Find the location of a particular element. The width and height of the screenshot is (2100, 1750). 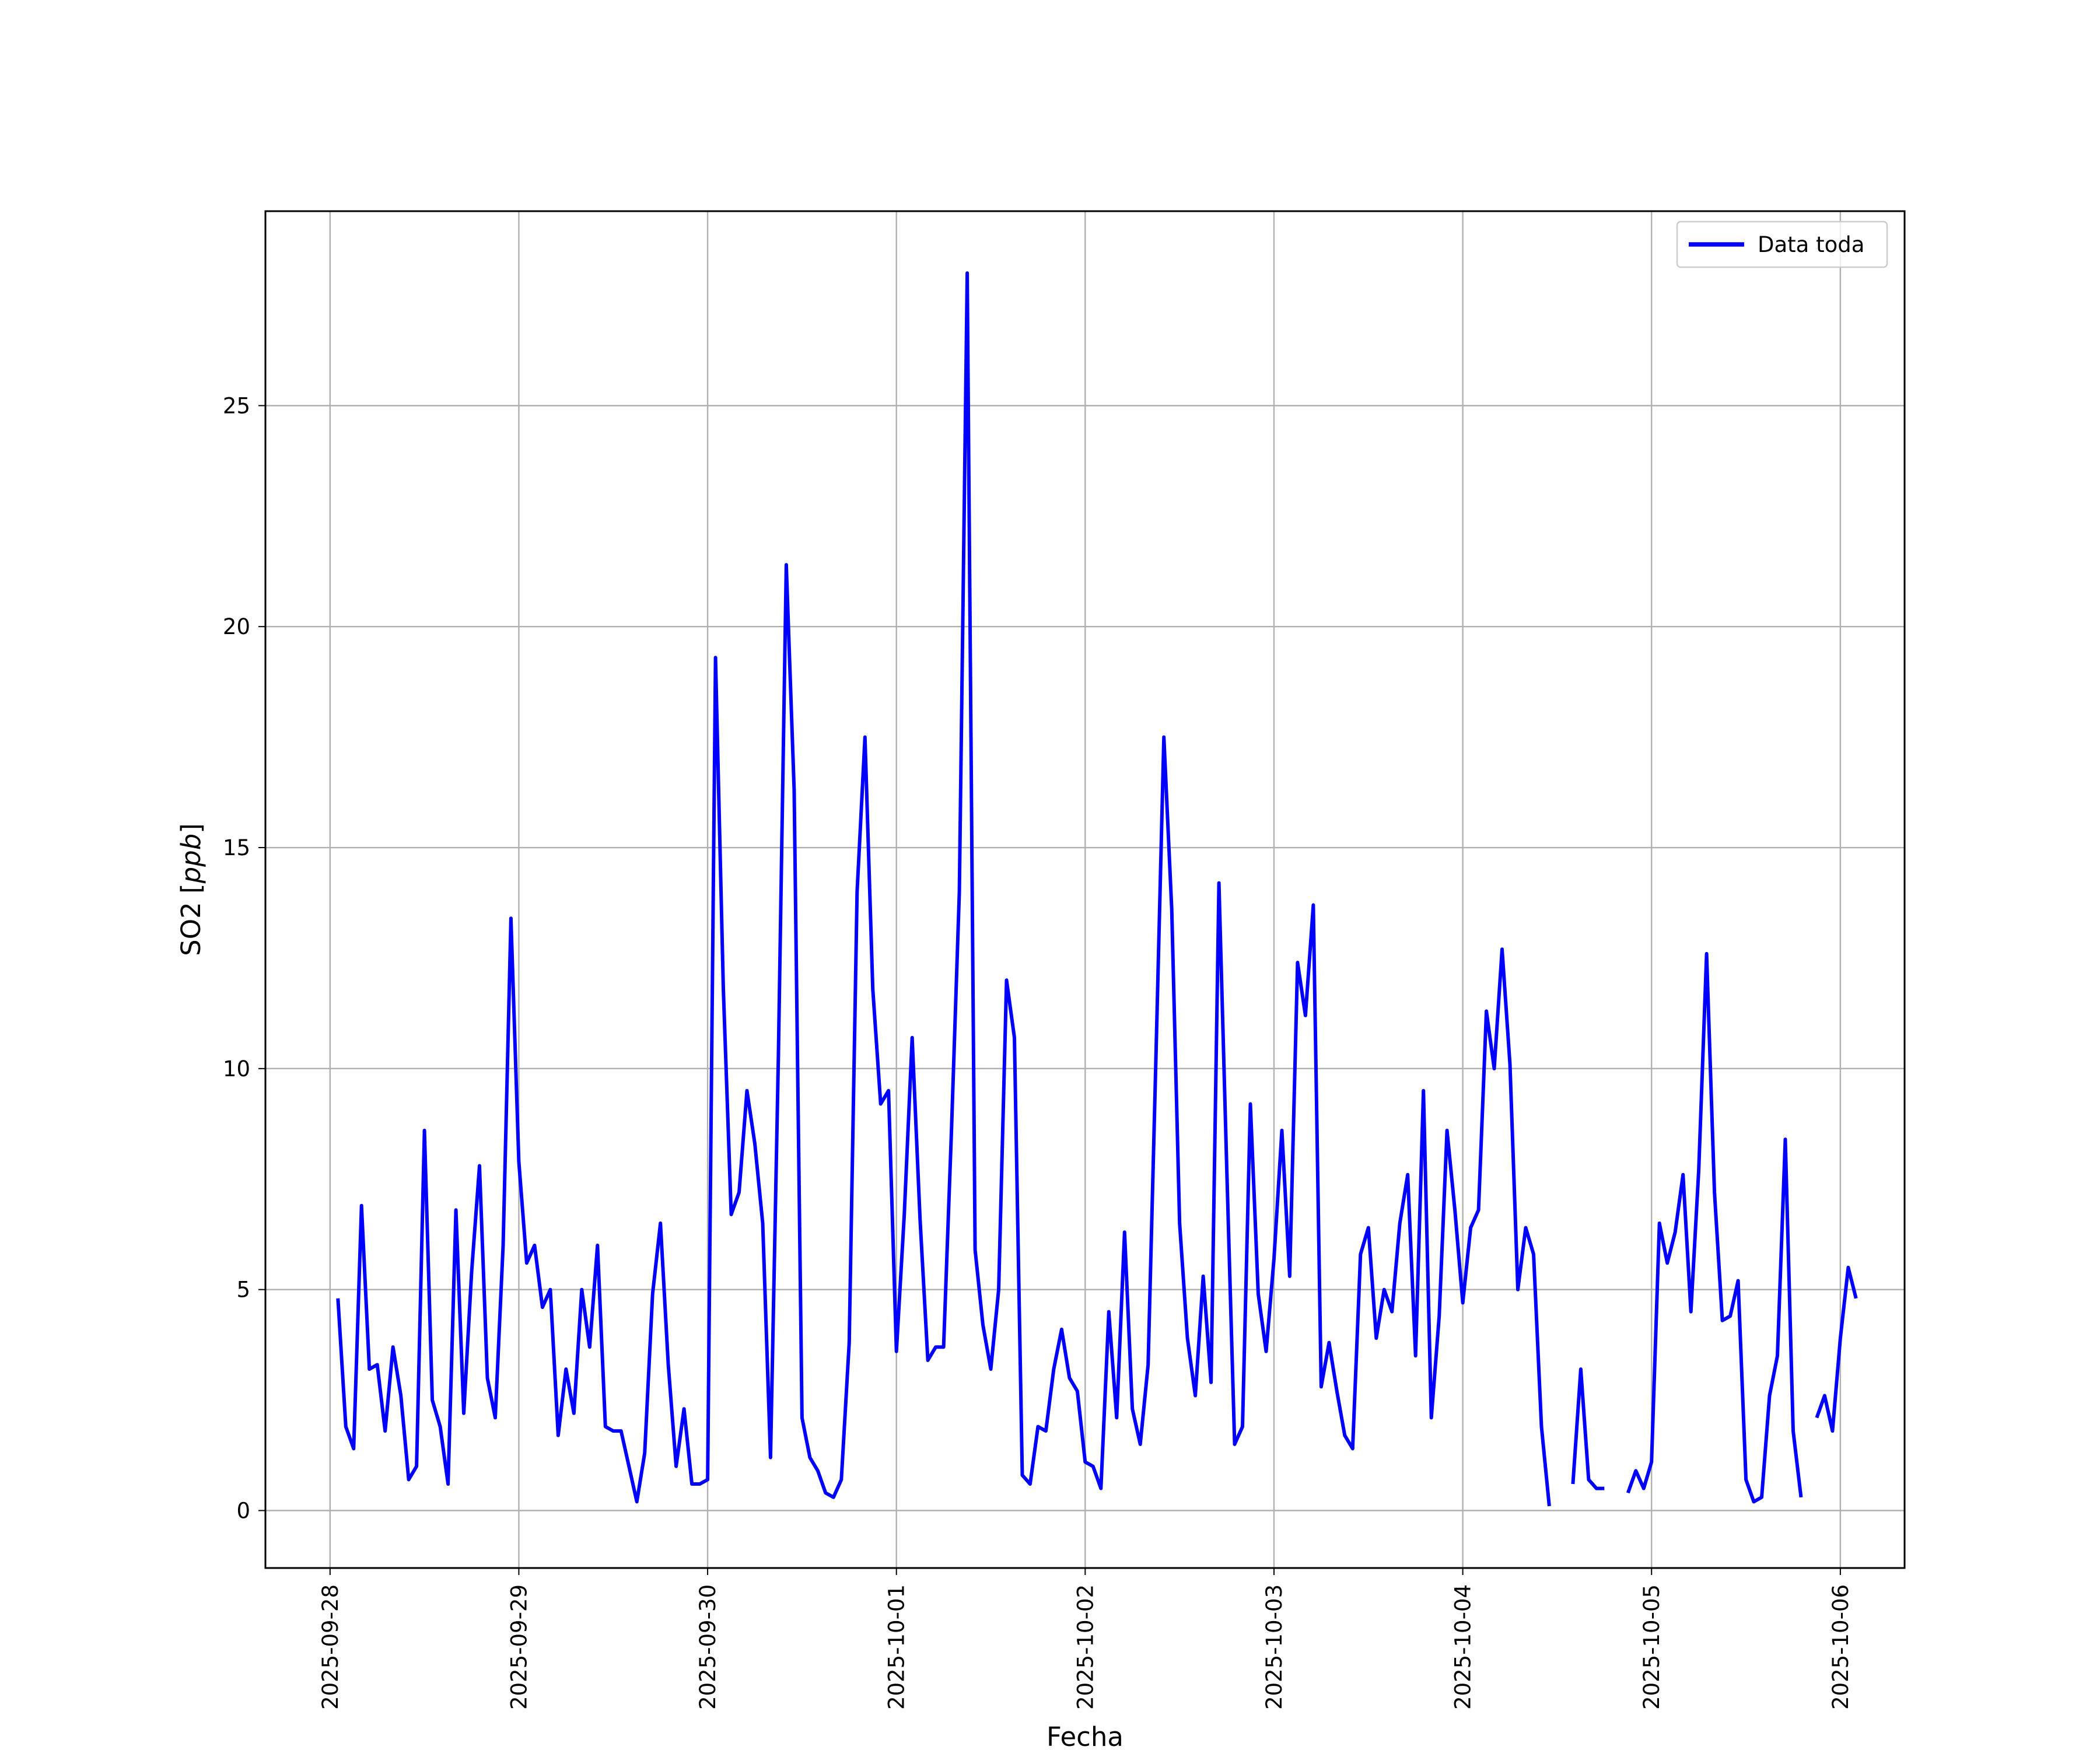

y-axis-ticks: 0 5 10 15 20 25 is located at coordinates (244, 958).